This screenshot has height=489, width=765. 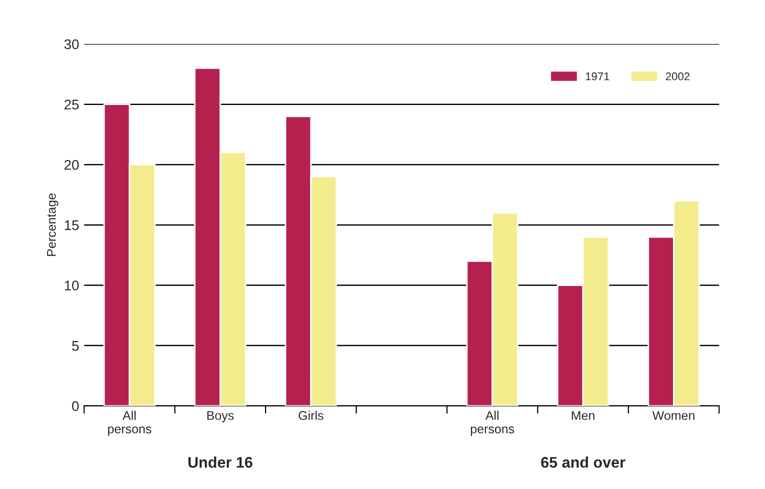 I want to click on text: 65 and over, so click(x=583, y=462).